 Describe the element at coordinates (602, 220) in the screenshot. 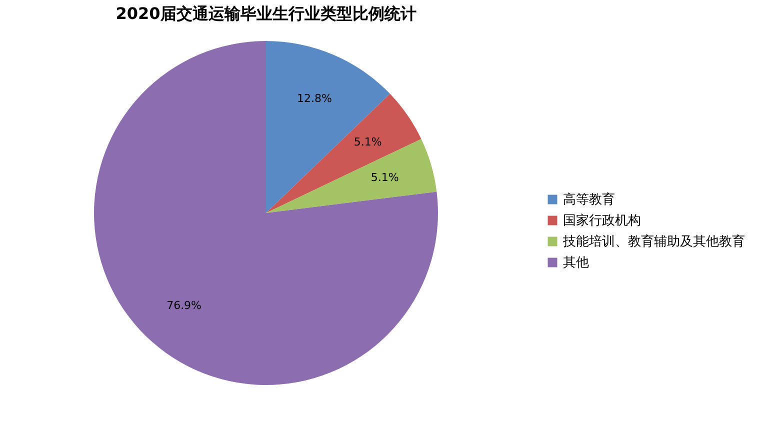

I see `legend-label: 国家行政机构` at that location.